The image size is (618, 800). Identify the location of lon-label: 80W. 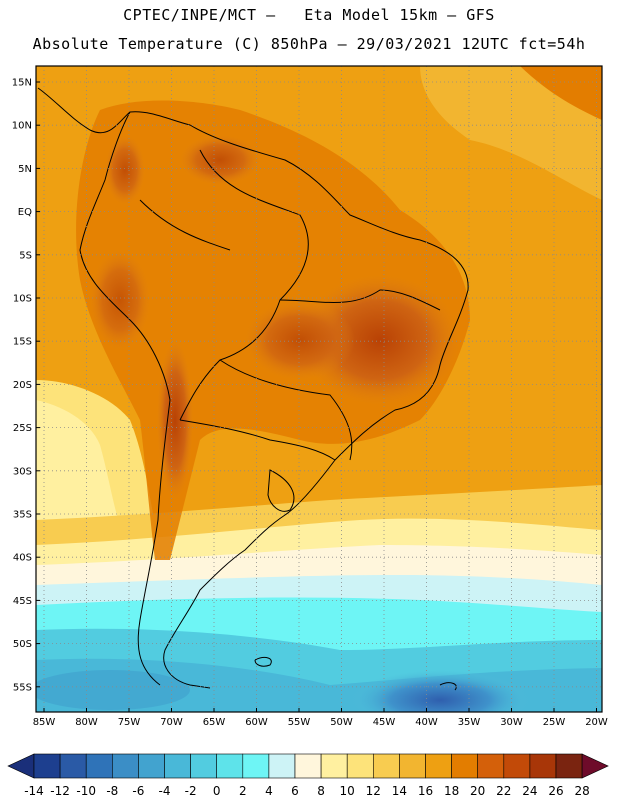
(86, 722).